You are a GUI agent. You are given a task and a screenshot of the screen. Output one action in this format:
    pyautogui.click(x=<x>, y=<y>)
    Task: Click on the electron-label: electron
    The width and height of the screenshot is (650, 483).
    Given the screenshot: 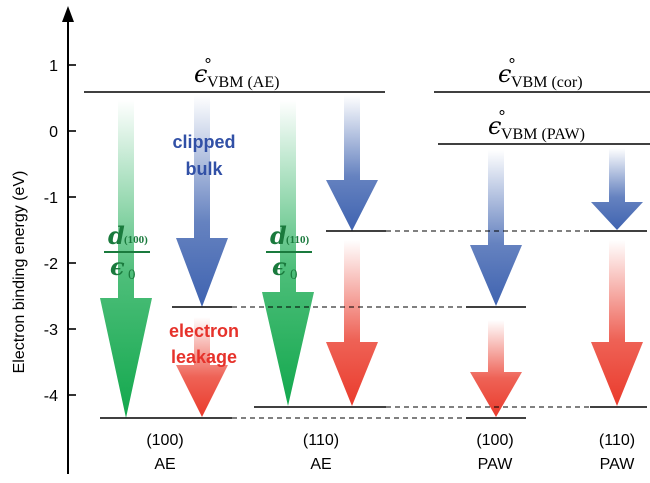 What is the action you would take?
    pyautogui.click(x=204, y=331)
    